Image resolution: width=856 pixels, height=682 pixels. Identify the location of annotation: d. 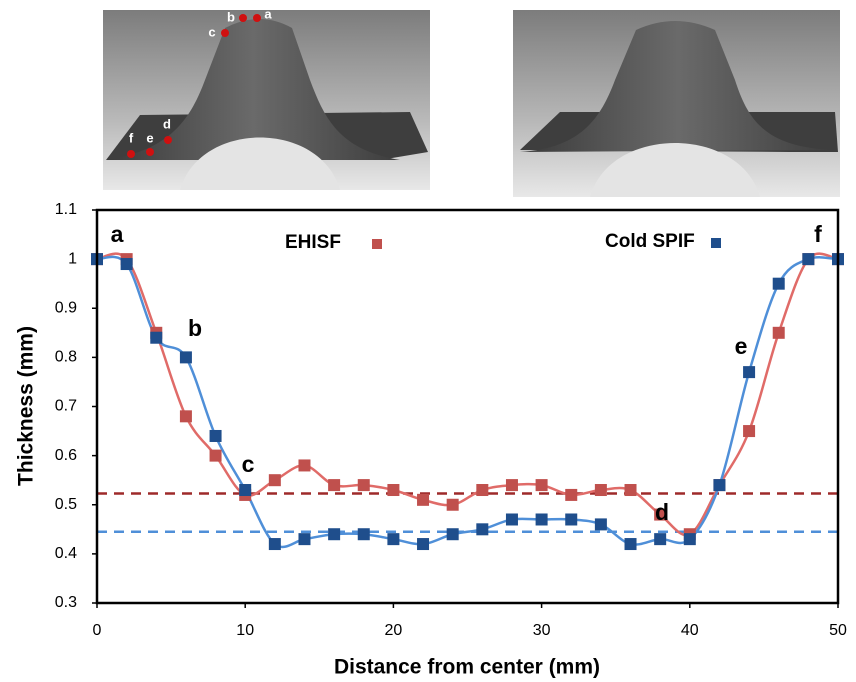
(662, 512).